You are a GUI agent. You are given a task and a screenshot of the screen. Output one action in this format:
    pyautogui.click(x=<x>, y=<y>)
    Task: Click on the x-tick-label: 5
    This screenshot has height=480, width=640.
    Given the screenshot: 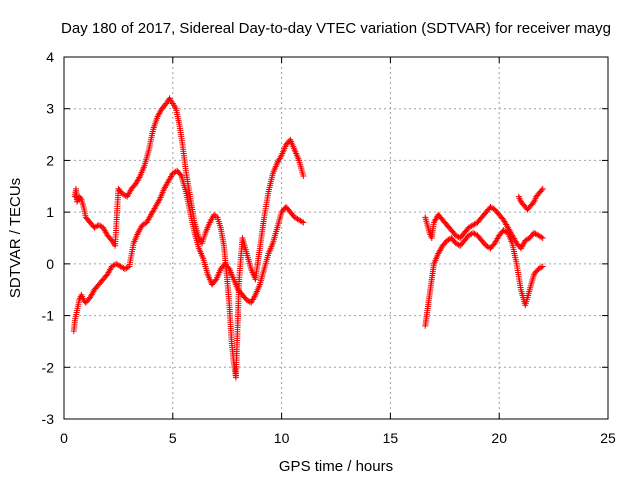 What is the action you would take?
    pyautogui.click(x=173, y=438)
    